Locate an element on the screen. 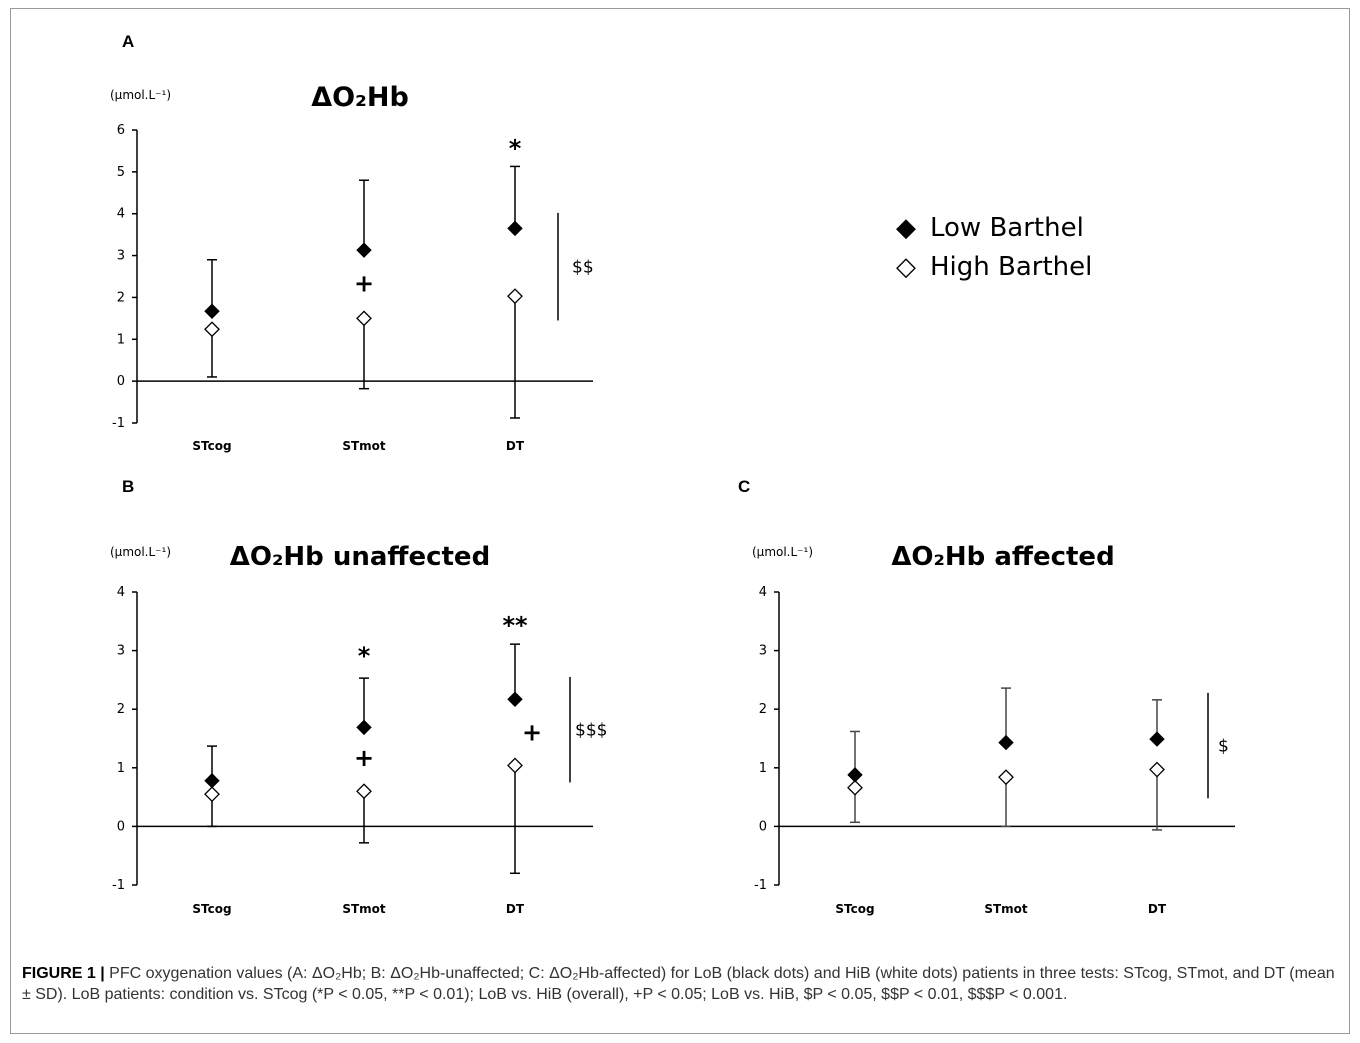  panel-letter-a: A is located at coordinates (128, 41).